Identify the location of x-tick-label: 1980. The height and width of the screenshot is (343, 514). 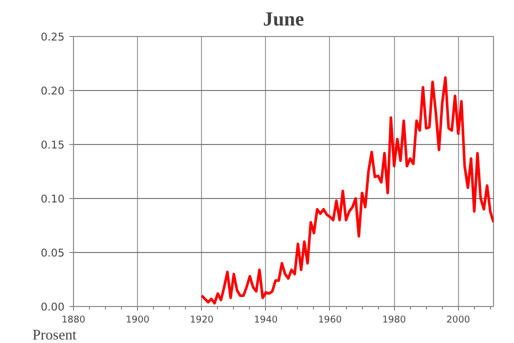
(394, 320).